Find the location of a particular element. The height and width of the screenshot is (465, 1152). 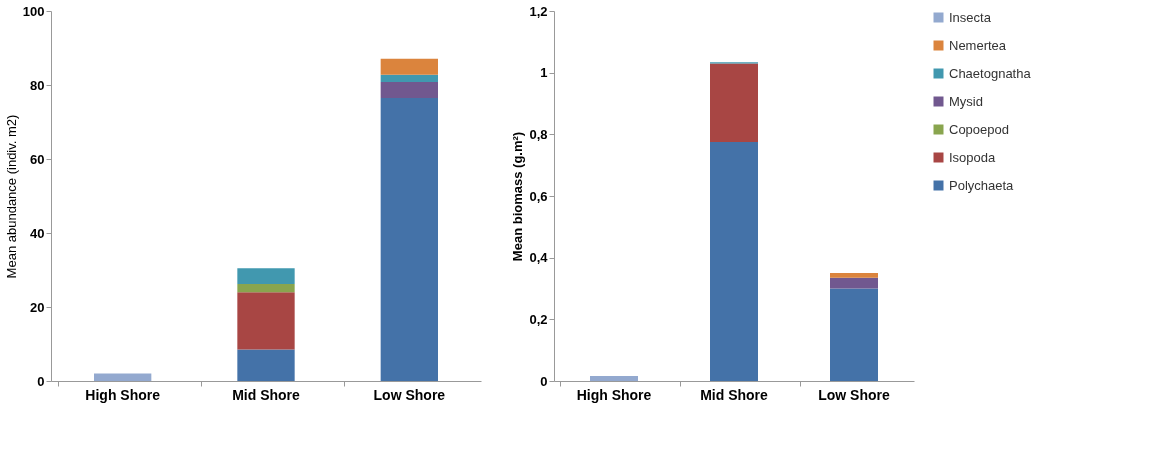

y-tick-label: 100 is located at coordinates (33, 11).